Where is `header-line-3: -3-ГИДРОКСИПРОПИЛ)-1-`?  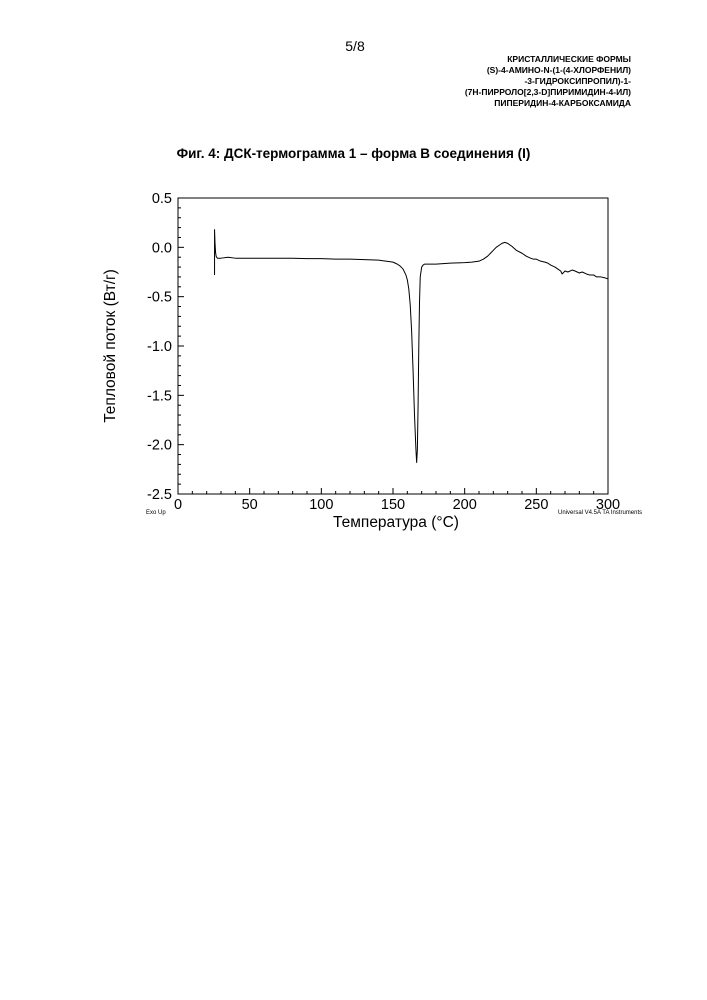 header-line-3: -3-ГИДРОКСИПРОПИЛ)-1- is located at coordinates (577, 81).